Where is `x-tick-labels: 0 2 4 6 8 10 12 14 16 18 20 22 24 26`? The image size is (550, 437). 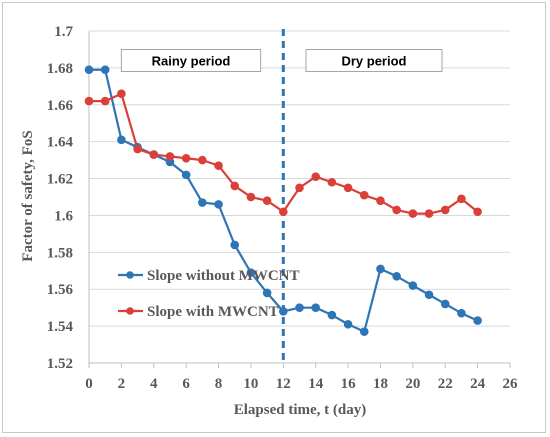 x-tick-labels: 0 2 4 6 8 10 12 14 16 18 20 22 24 26 is located at coordinates (301, 384).